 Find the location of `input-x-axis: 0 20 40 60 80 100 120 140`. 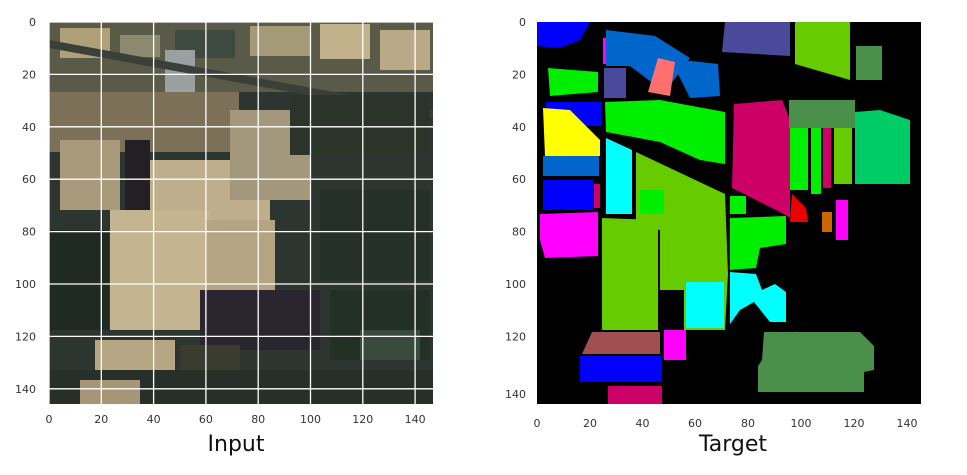

input-x-axis: 0 20 40 60 80 100 120 140 is located at coordinates (236, 419).